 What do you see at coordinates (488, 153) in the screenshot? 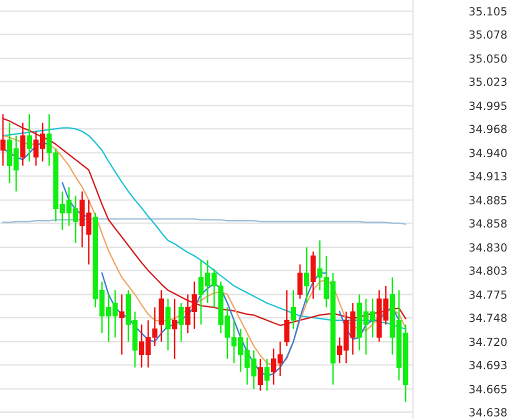
I see `y-tick-label: 34.940` at bounding box center [488, 153].